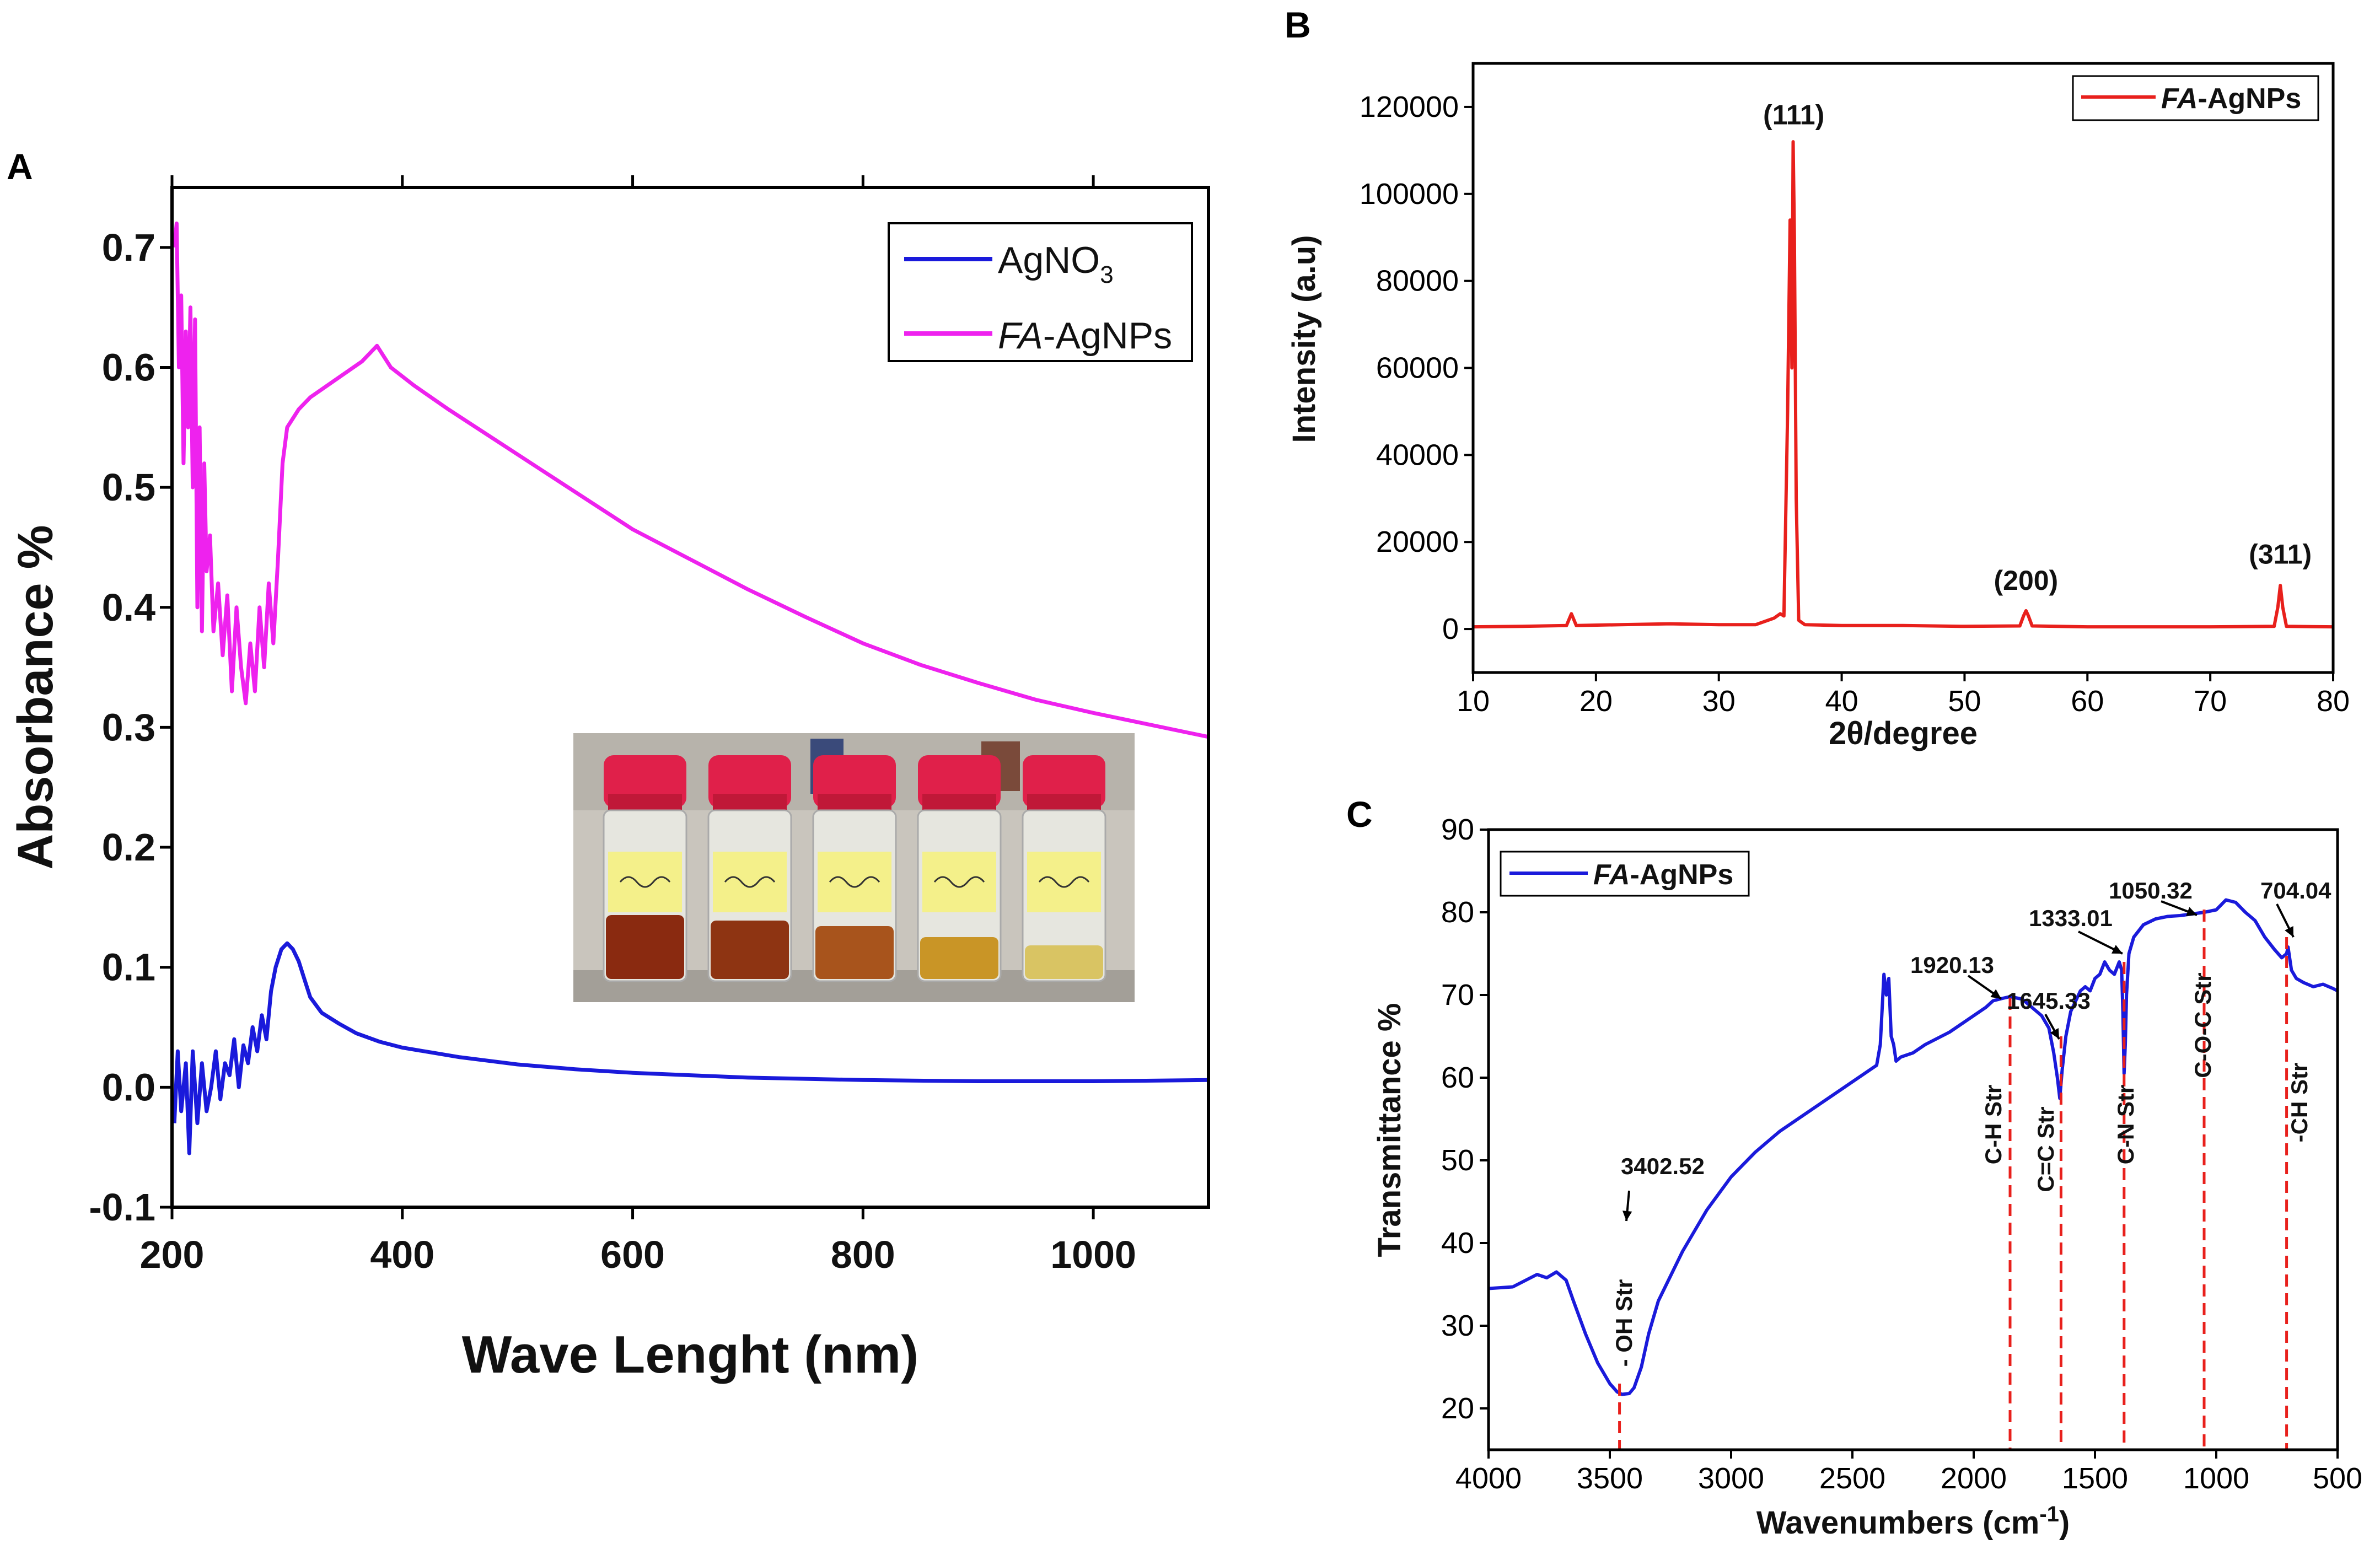 The width and height of the screenshot is (2380, 1560). Describe the element at coordinates (690, 1354) in the screenshot. I see `panel-a-xlabel: Wave Lenght (nm)` at that location.